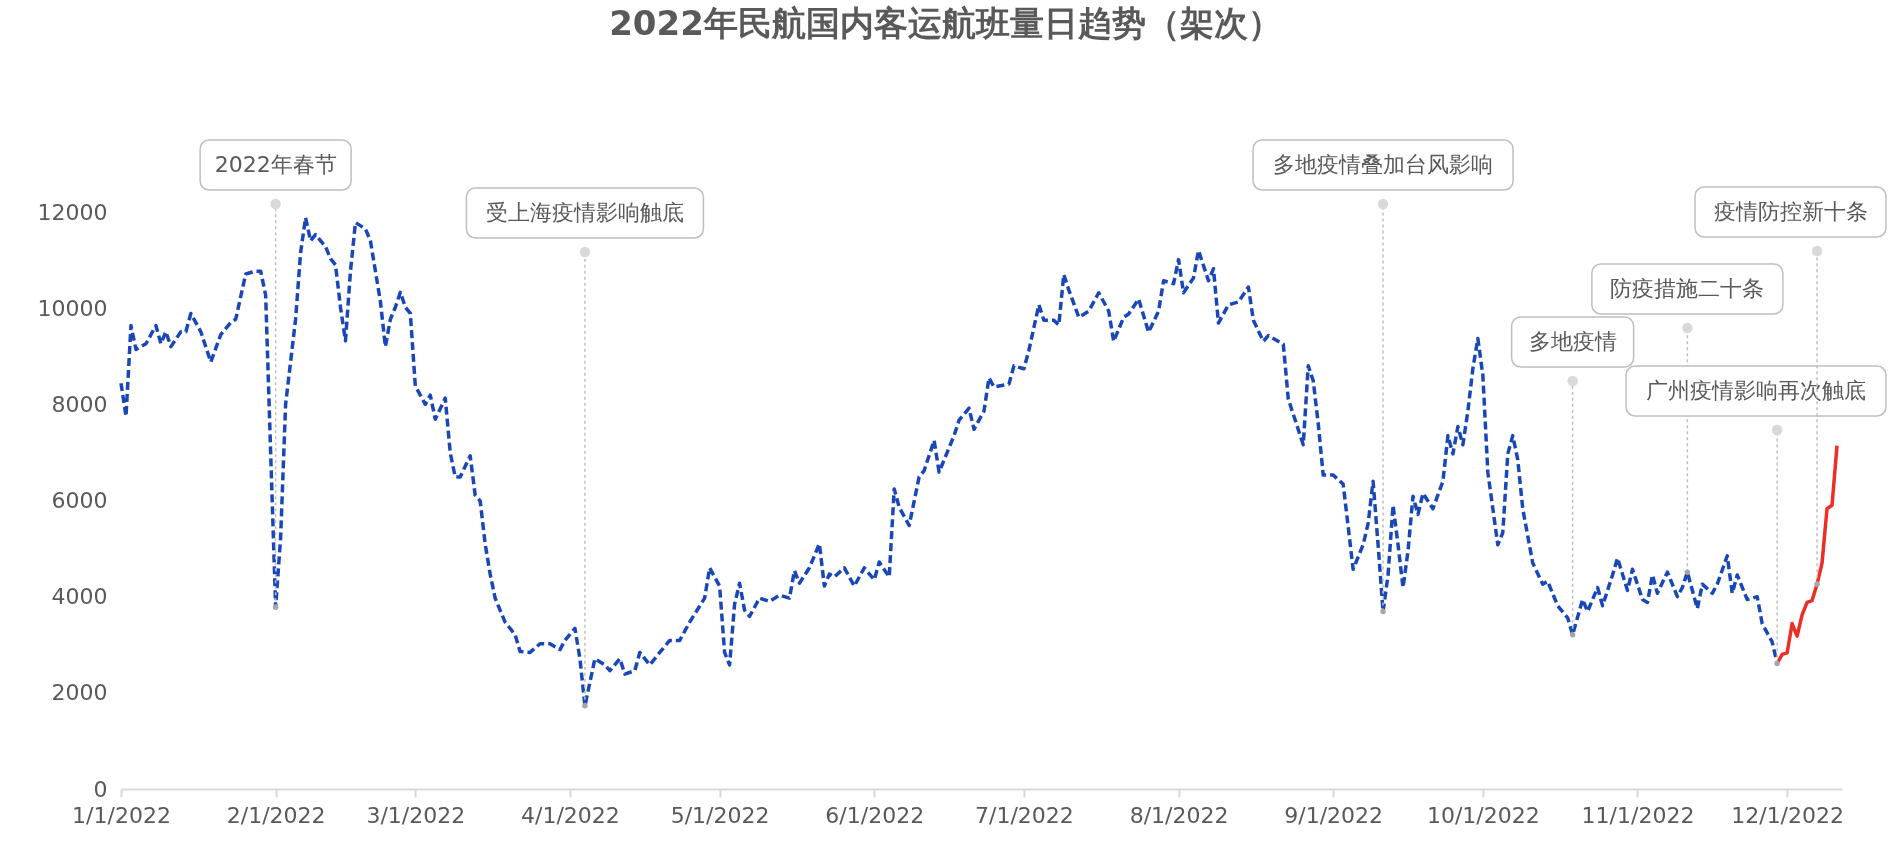  I want to click on x-tick-label: 11/1/2022, so click(1638, 815).